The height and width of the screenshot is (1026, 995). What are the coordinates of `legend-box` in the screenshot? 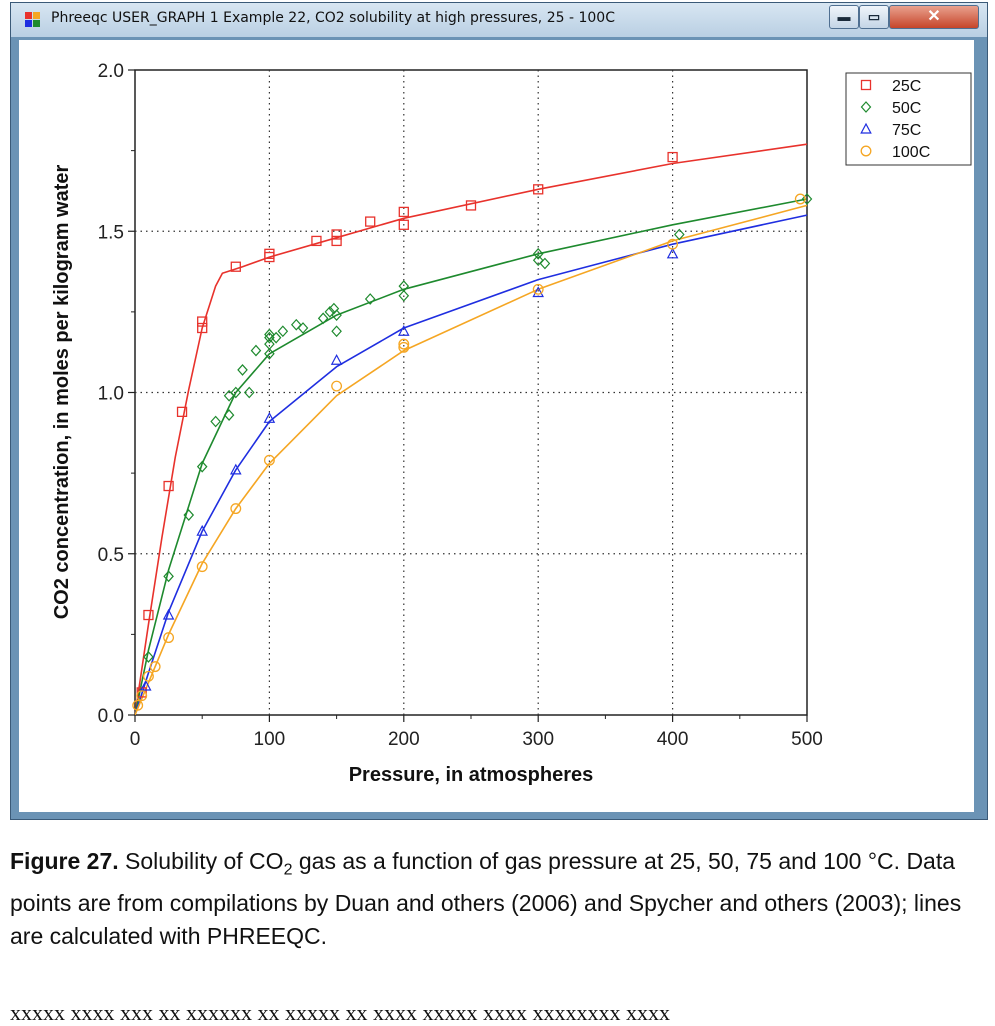 It's located at (908, 119).